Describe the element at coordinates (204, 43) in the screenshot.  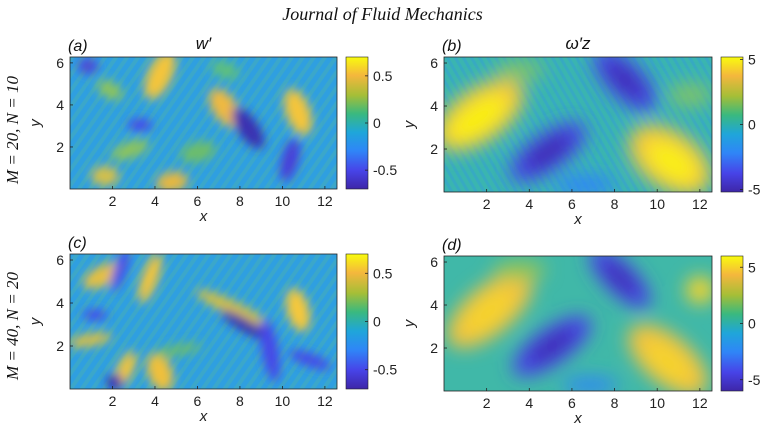
I see `panel-title: w′` at that location.